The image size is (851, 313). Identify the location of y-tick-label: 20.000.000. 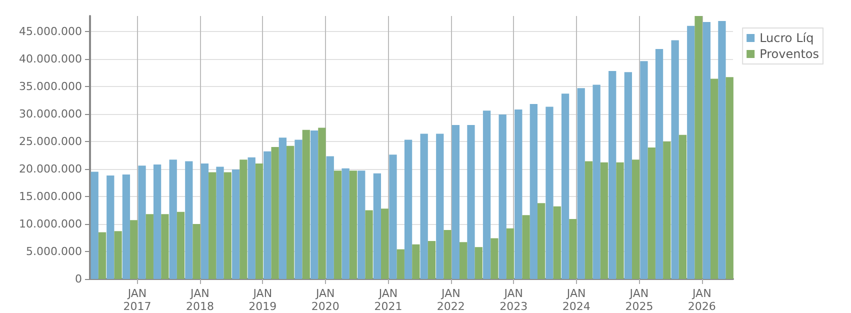
(50, 169).